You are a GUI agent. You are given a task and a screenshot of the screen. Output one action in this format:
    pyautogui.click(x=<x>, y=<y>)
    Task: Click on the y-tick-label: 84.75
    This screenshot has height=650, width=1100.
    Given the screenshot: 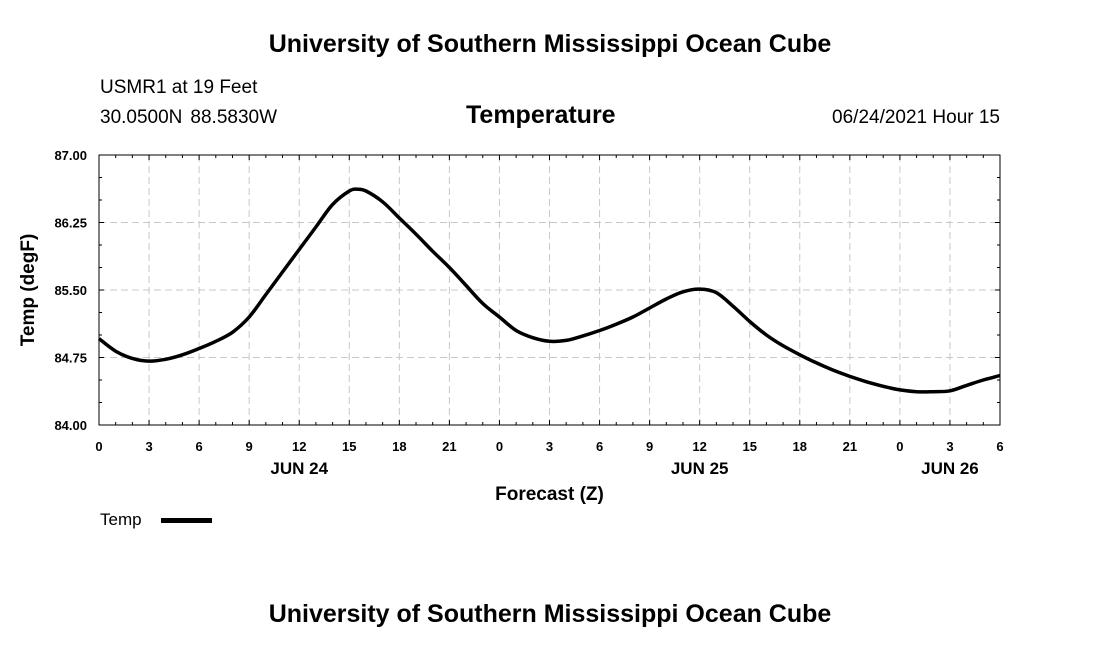 What is the action you would take?
    pyautogui.click(x=70, y=358)
    